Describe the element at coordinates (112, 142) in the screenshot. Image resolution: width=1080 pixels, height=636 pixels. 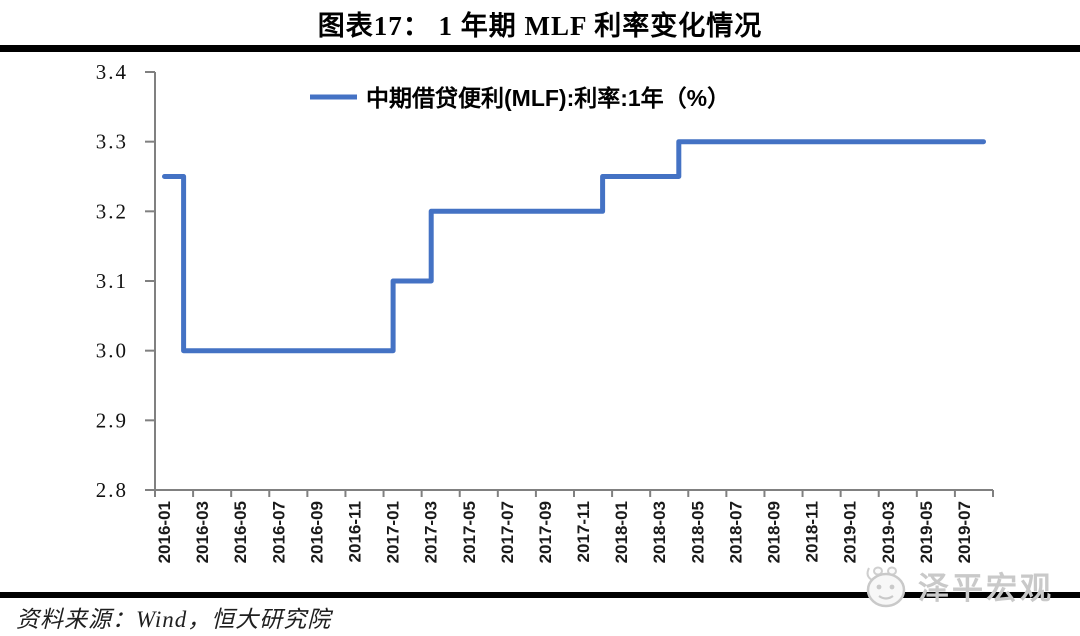
I see `y-tick-label: 3.3` at that location.